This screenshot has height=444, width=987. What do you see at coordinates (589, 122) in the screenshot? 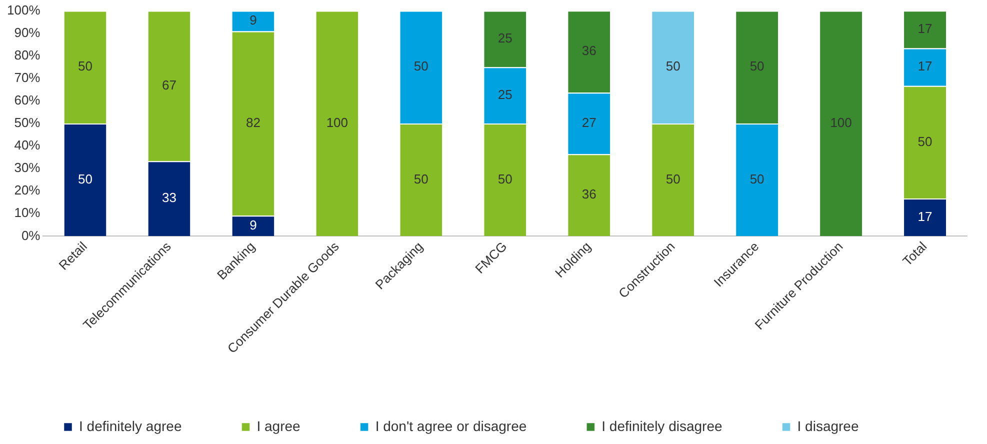
I see `data-label: 27` at bounding box center [589, 122].